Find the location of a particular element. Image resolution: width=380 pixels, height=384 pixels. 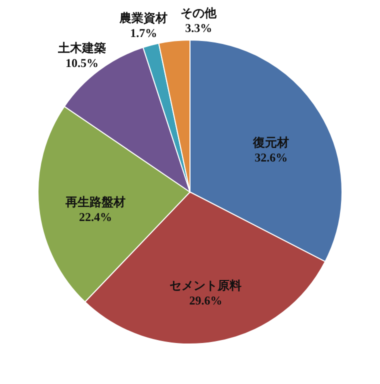

data-label: 3.3% is located at coordinates (198, 27).